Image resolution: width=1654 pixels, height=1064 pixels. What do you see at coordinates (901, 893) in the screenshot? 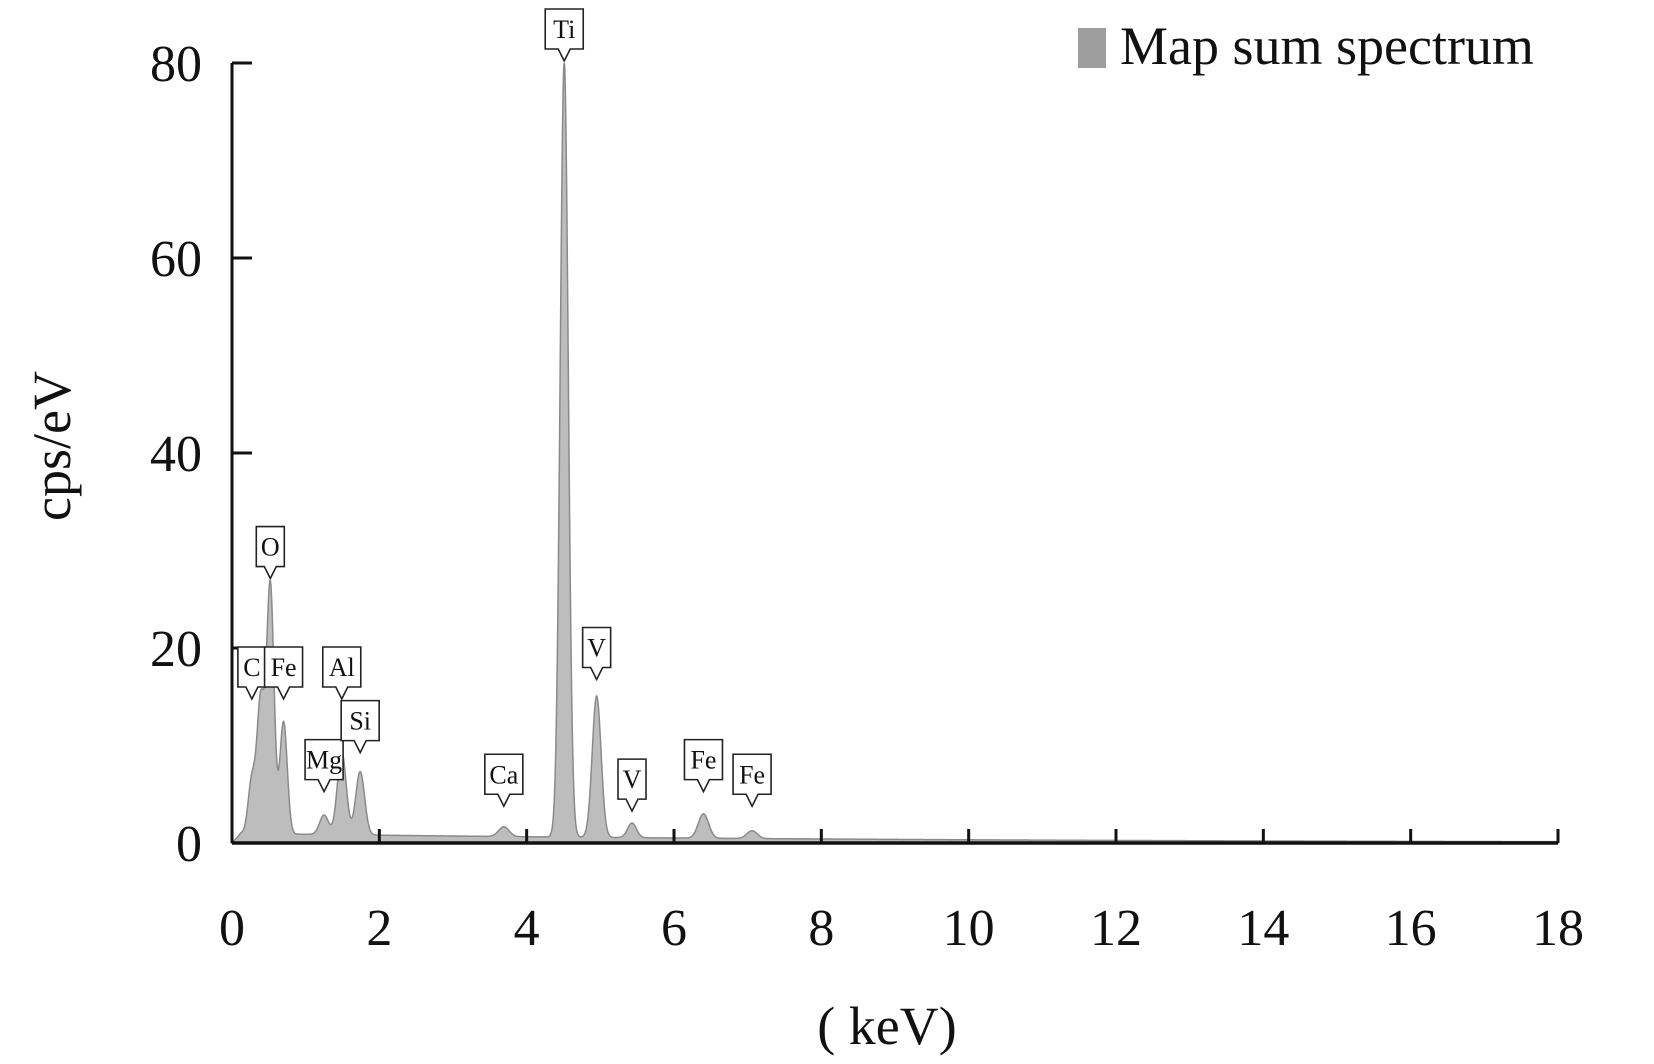
I see `x-axis: 0 2 4 6 8 10 12 14 16 18` at bounding box center [901, 893].